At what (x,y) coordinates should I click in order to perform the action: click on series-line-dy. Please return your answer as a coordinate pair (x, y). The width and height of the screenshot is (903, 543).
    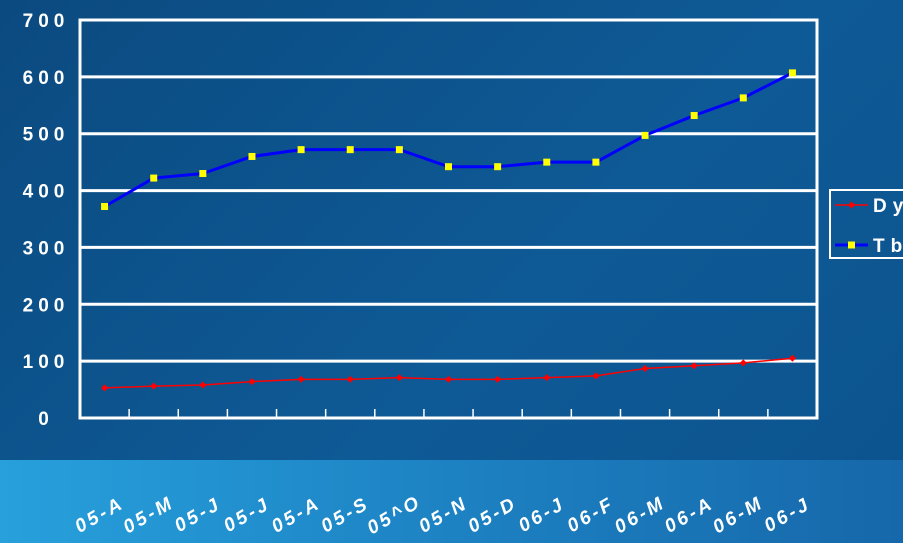
    Looking at the image, I should click on (448, 373).